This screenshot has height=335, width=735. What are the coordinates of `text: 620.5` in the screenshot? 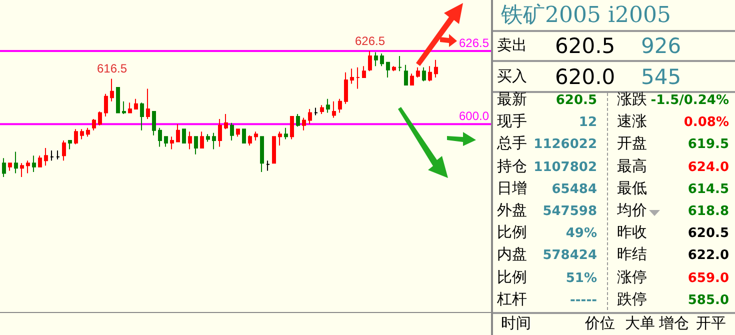 It's located at (576, 100).